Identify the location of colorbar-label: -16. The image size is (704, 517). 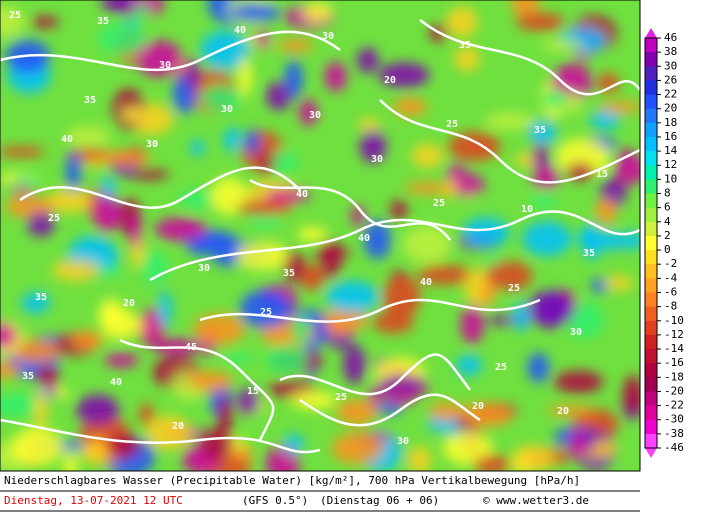
(674, 362).